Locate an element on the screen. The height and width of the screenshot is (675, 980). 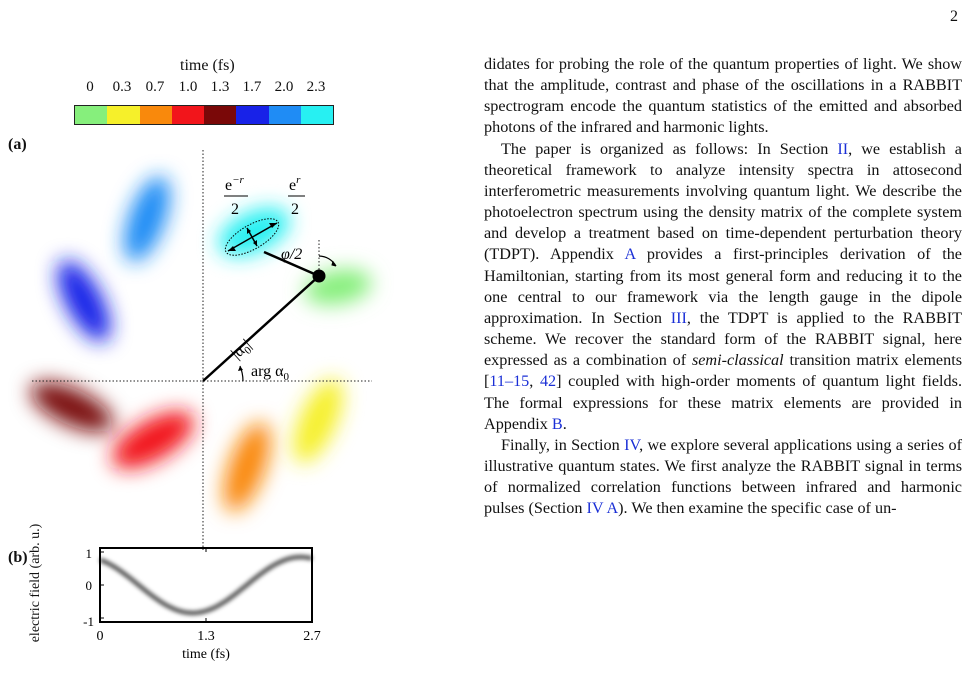
svg-text: 1 is located at coordinates (89, 553).